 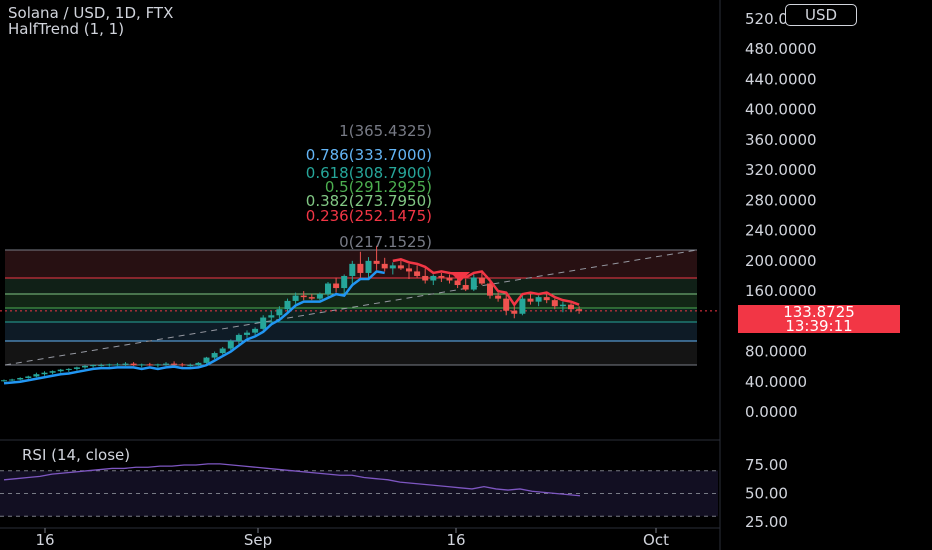 What do you see at coordinates (66, 29) in the screenshot?
I see `halftrend-legend: HalfTrend (1, 1)` at bounding box center [66, 29].